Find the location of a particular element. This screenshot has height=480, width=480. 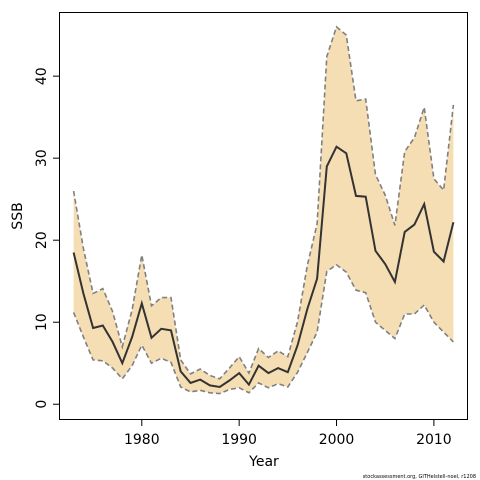

x-axis-title: Year is located at coordinates (263, 462).